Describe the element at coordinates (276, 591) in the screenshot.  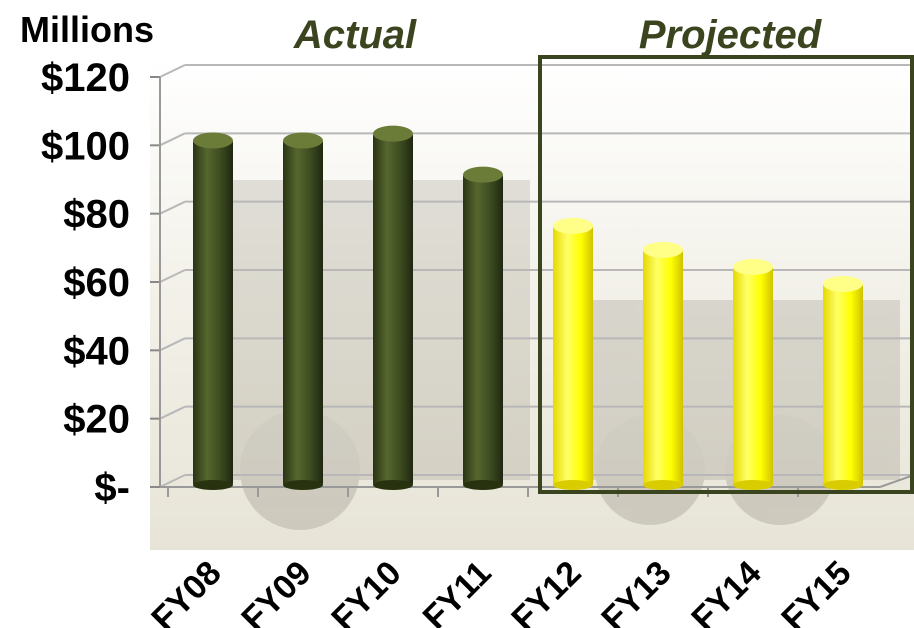
I see `x-tick-label-fy09: FY09` at that location.